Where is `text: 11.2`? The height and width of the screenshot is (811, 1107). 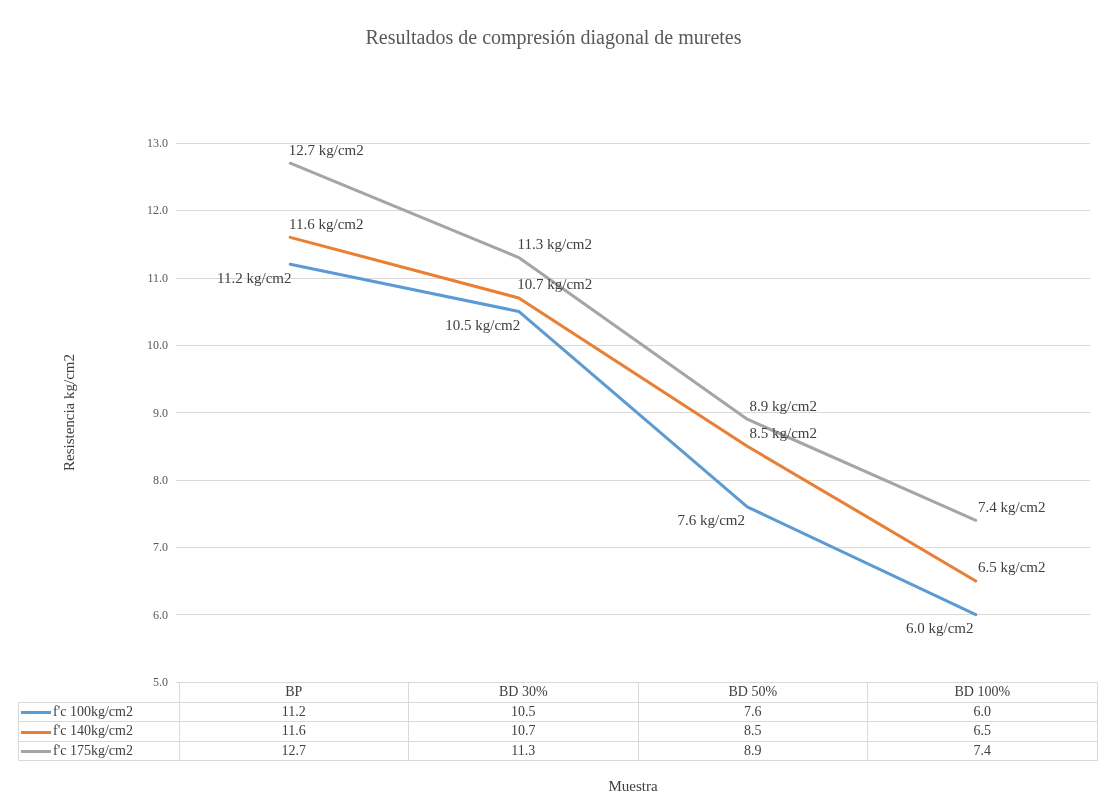 text: 11.2 is located at coordinates (294, 712).